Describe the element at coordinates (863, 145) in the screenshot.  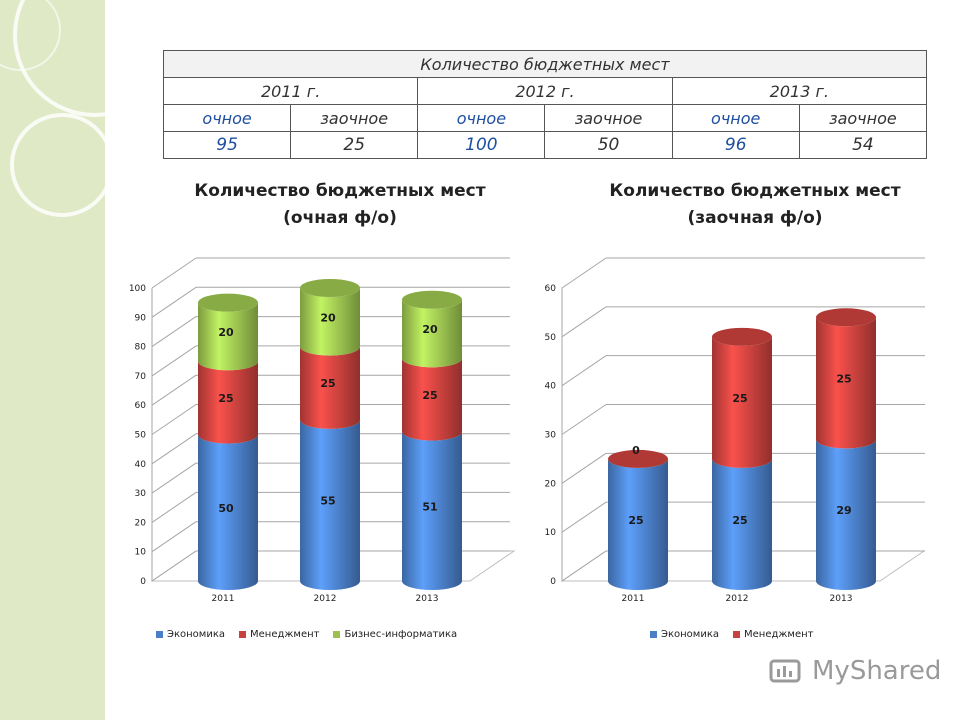
I see `value-cell: 54` at that location.